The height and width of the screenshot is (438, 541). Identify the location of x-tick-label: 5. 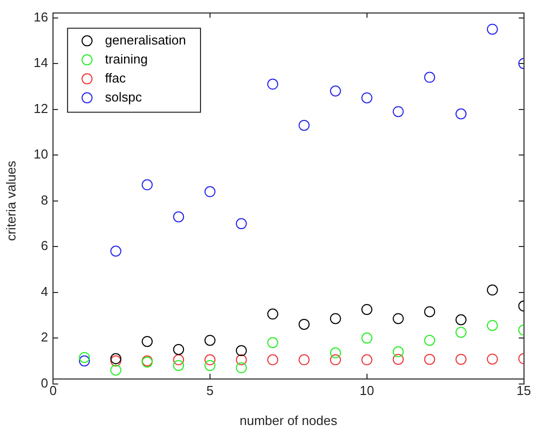
(210, 390).